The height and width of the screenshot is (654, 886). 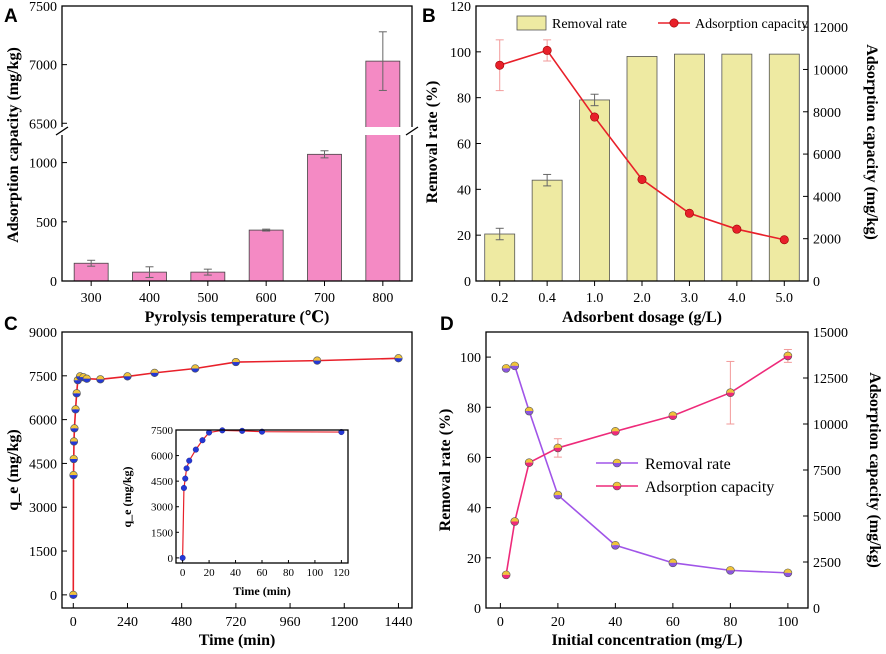 What do you see at coordinates (500, 622) in the screenshot?
I see `xtick-label: 0` at bounding box center [500, 622].